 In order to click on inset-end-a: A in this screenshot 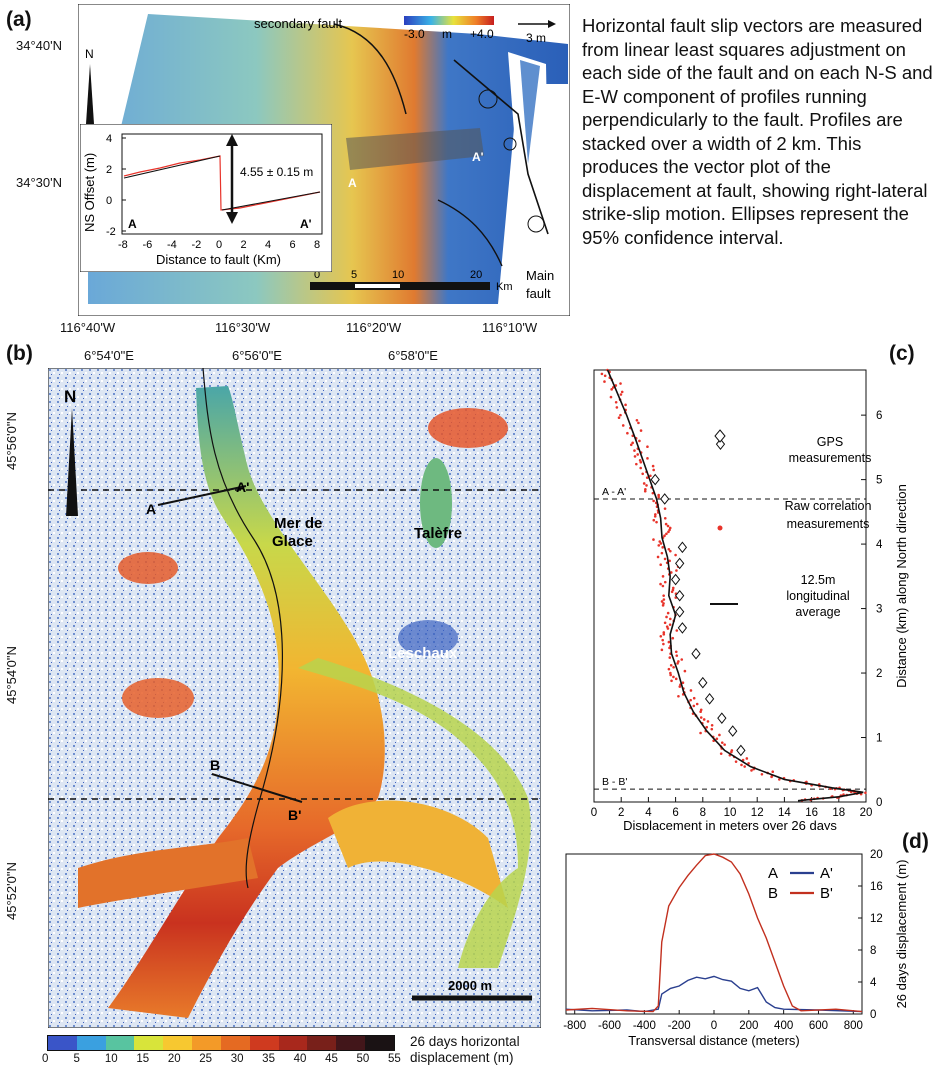, I will do `click(132, 224)`.